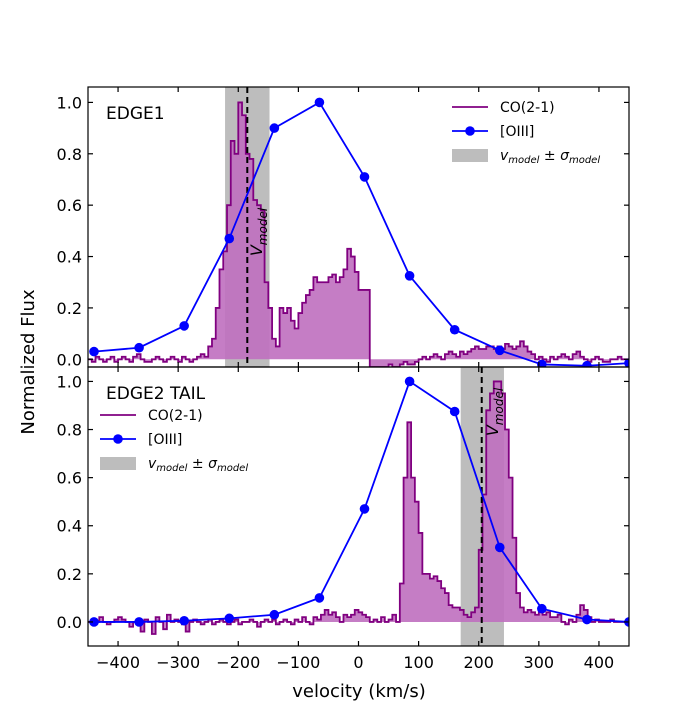 The width and height of the screenshot is (700, 727). Describe the element at coordinates (358, 662) in the screenshot. I see `x-tick-label: 0` at that location.